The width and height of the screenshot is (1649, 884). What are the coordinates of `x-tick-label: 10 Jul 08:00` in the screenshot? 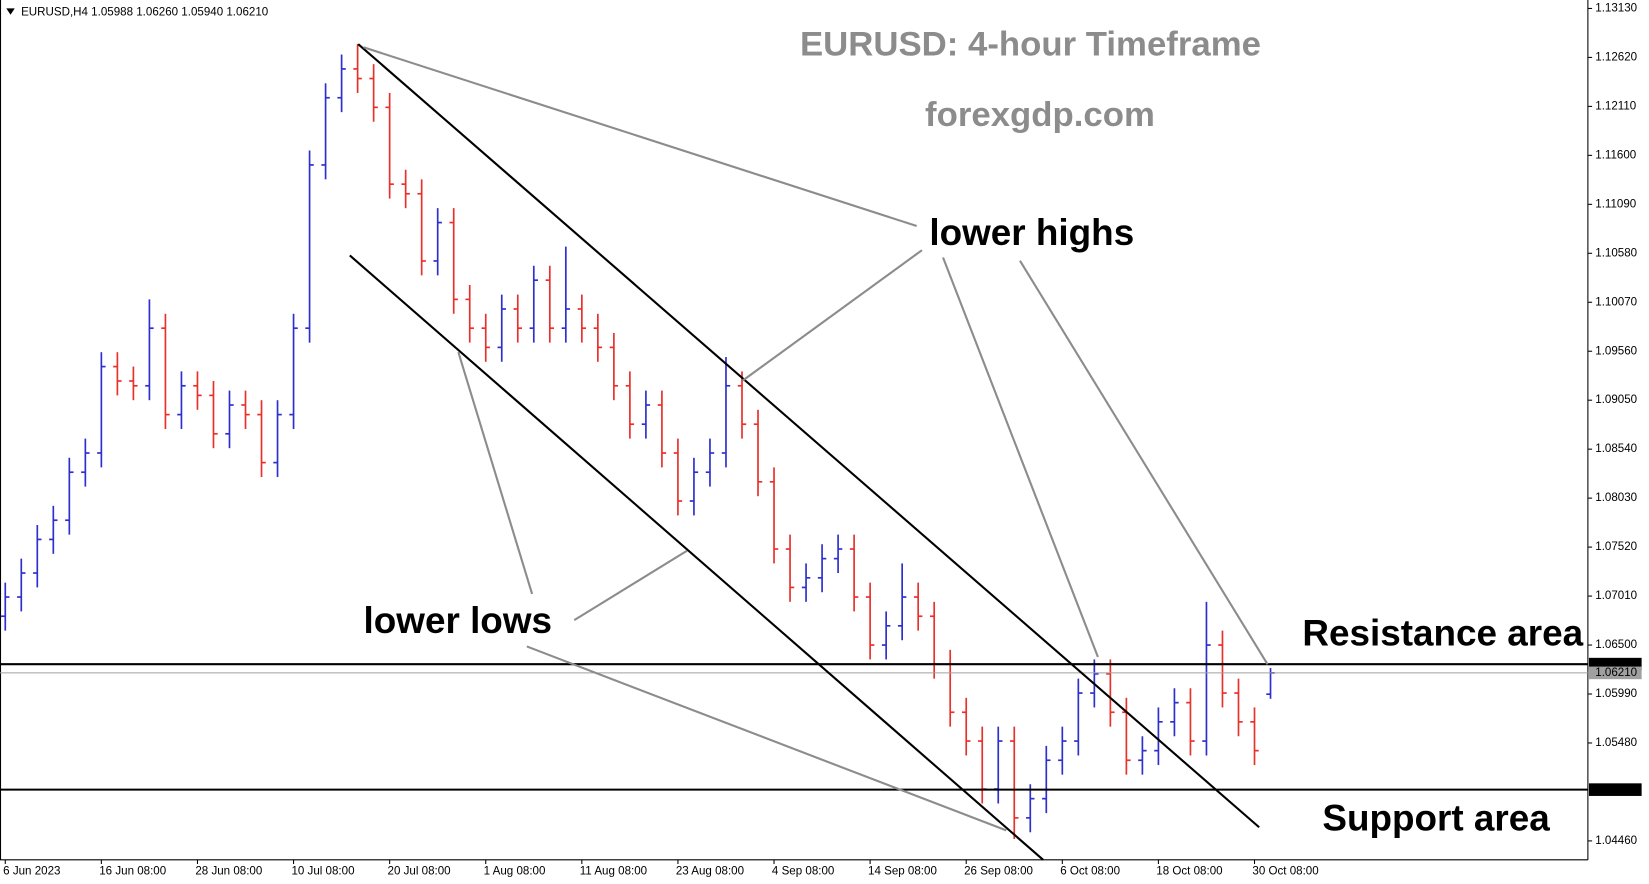 It's located at (322, 871).